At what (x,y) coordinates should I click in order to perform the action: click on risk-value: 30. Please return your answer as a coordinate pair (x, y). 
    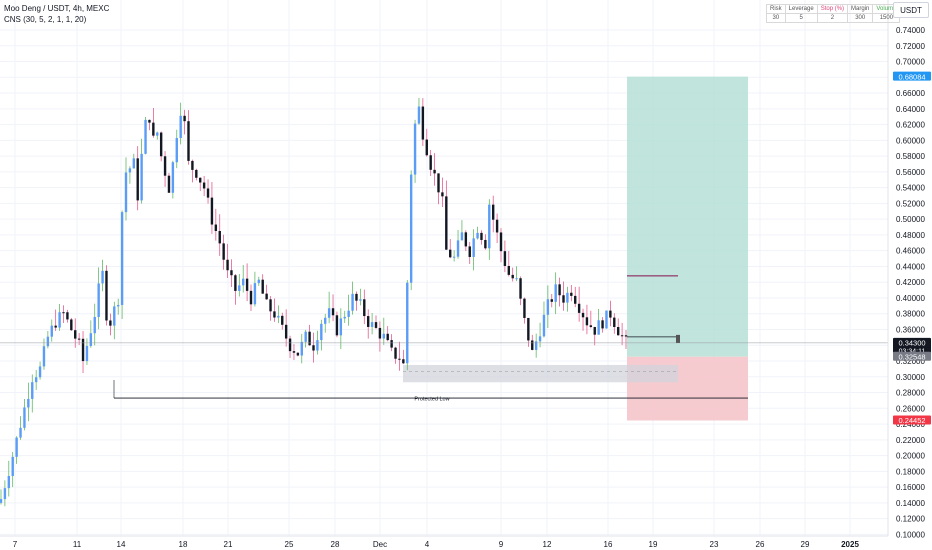
    Looking at the image, I should click on (776, 18).